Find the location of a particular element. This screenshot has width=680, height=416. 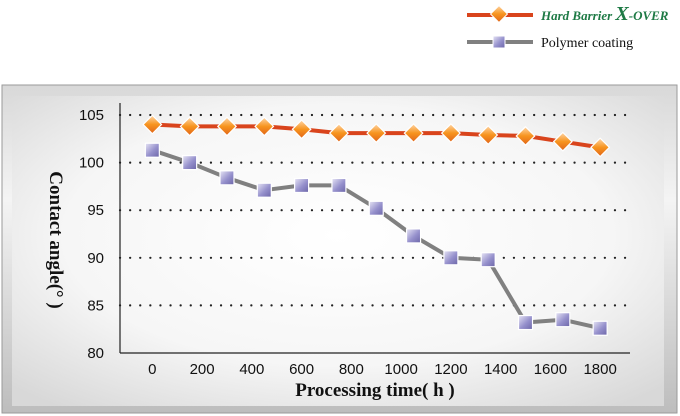

y-tick-label: 105 is located at coordinates (91, 115).